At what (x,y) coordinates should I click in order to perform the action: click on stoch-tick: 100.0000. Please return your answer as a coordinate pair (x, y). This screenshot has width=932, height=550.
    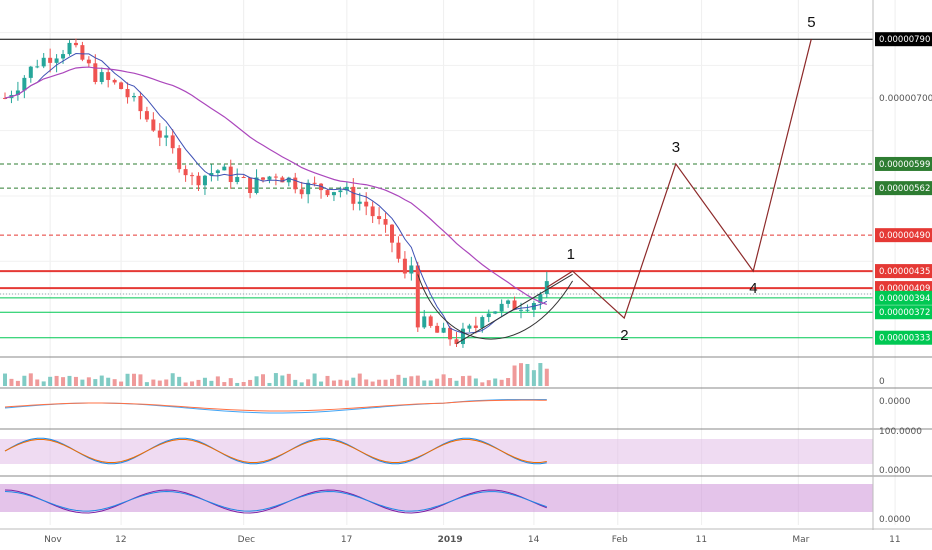
    Looking at the image, I should click on (900, 432).